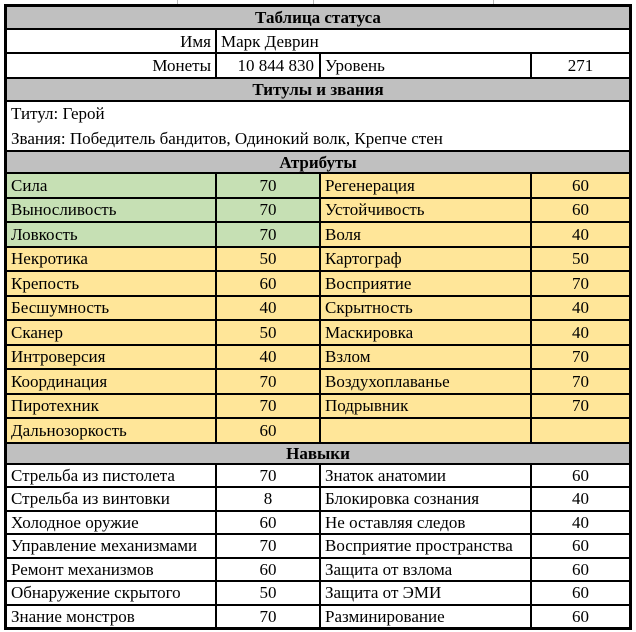 The image size is (636, 632). Describe the element at coordinates (318, 17) in the screenshot. I see `table-title: Таблица статуса` at that location.